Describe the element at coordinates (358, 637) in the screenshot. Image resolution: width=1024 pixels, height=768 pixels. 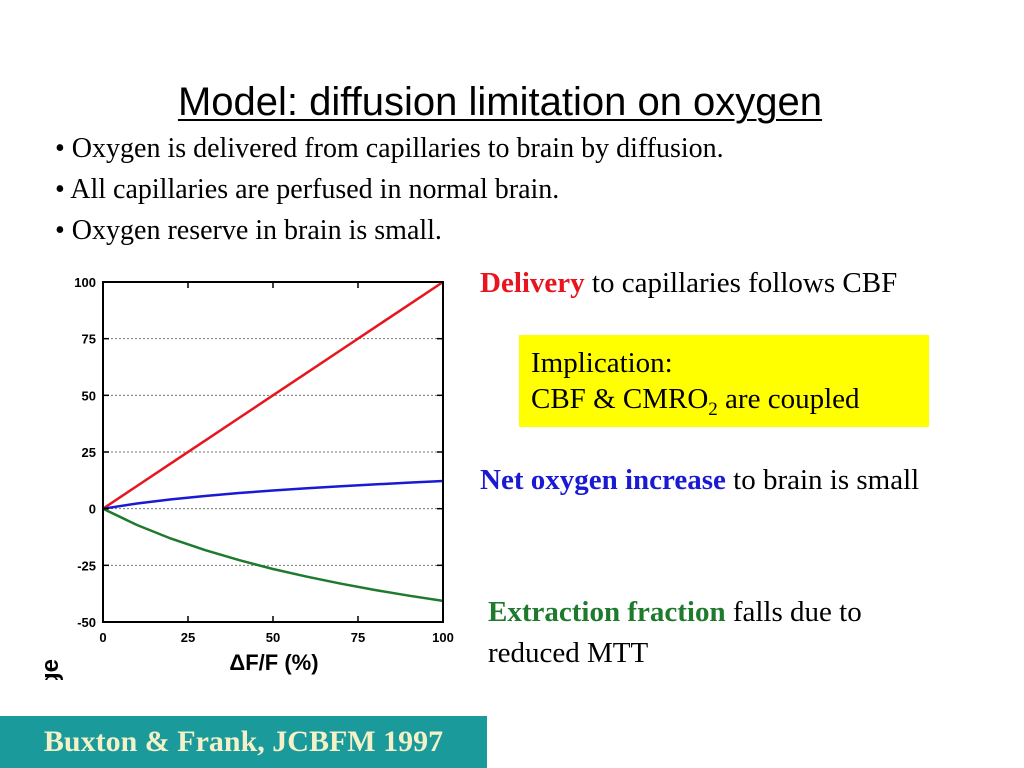
I see `x-tick-label: 75` at that location.